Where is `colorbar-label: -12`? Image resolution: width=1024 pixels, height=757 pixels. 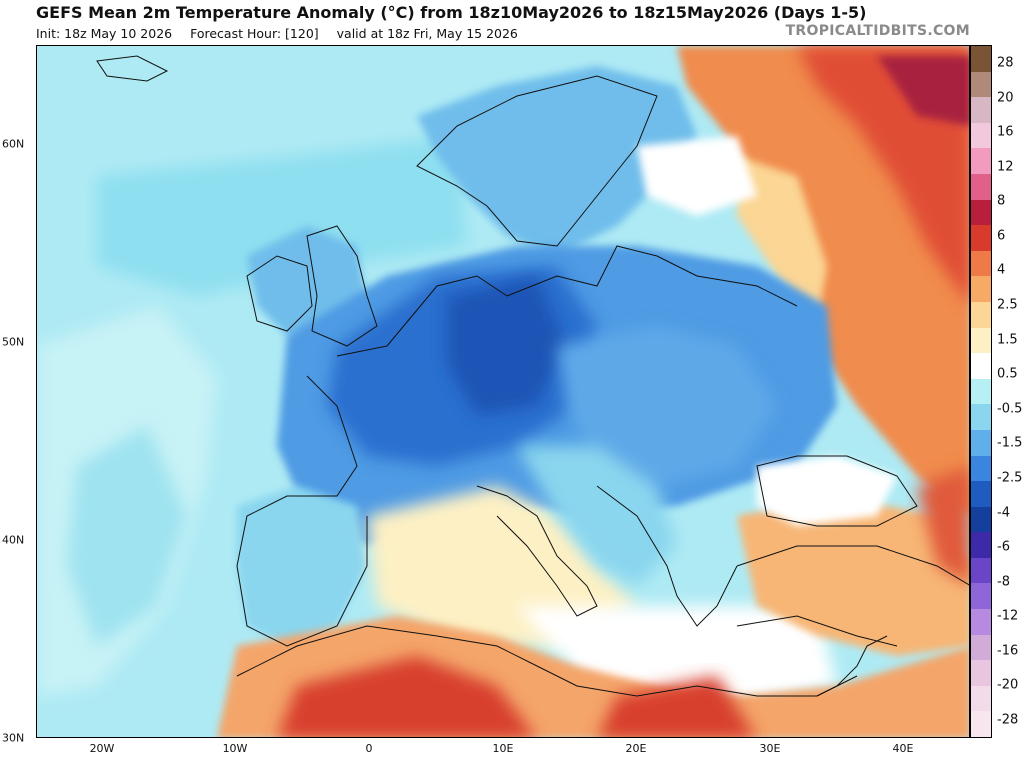
colorbar-label: -12 is located at coordinates (1008, 616).